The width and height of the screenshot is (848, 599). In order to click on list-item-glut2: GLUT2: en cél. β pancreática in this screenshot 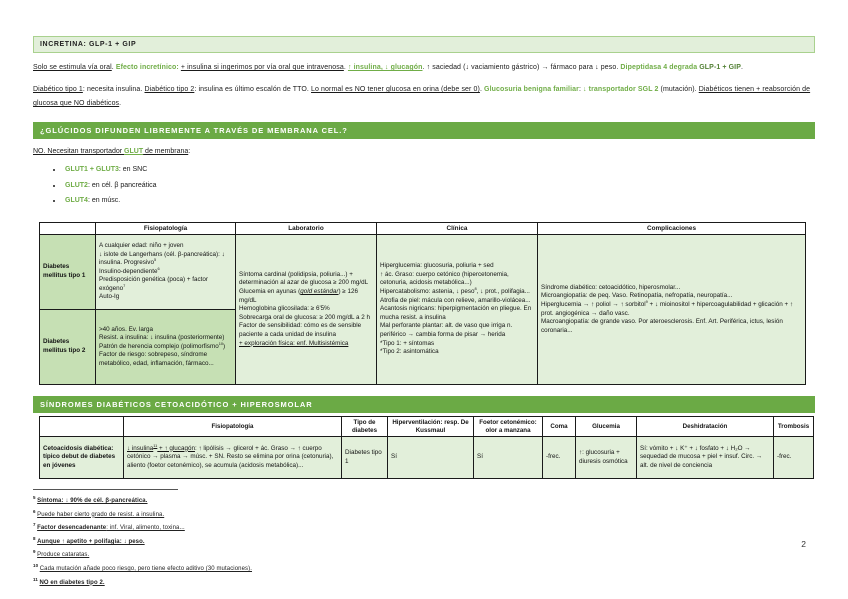, I will do `click(439, 186)`.